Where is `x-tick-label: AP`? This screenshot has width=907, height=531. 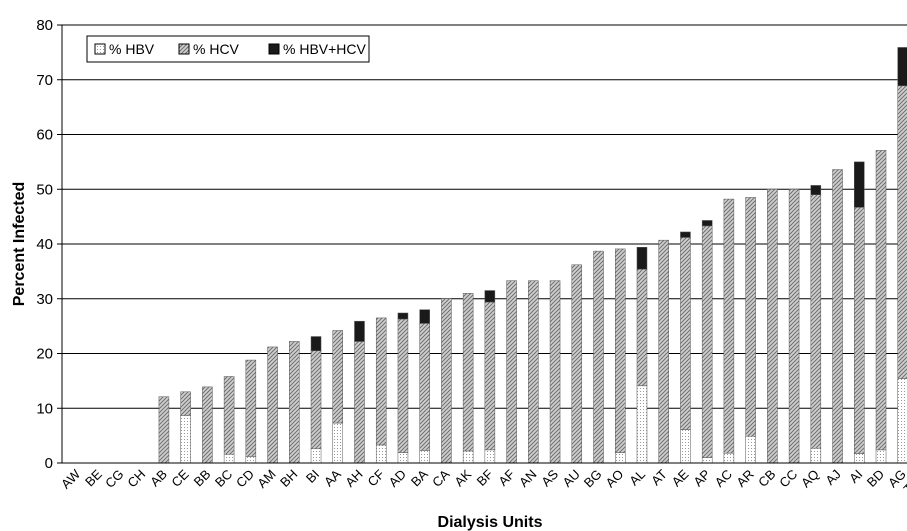
x-tick-label: AP is located at coordinates (701, 478).